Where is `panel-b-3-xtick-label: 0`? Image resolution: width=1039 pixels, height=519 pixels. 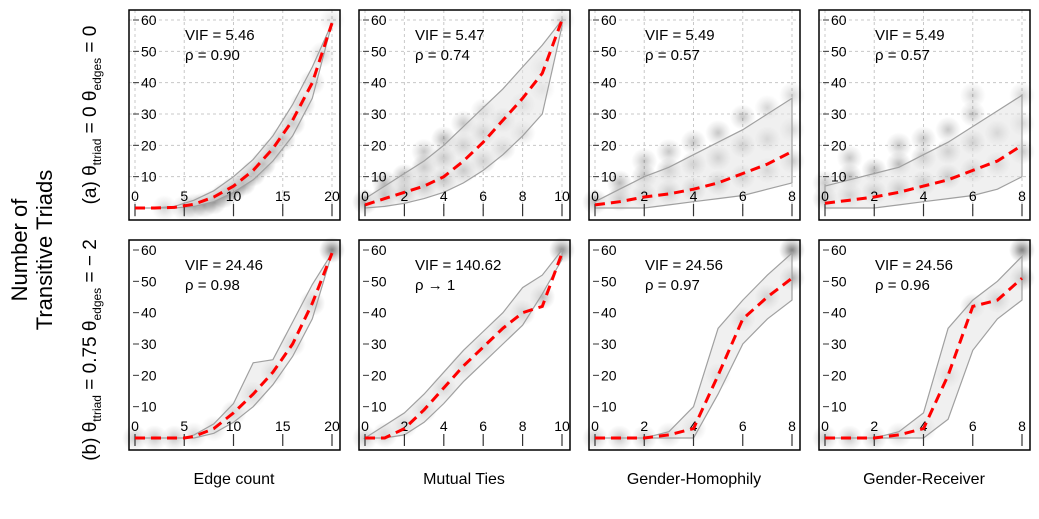
panel-b-3-xtick-label: 0 is located at coordinates (595, 426).